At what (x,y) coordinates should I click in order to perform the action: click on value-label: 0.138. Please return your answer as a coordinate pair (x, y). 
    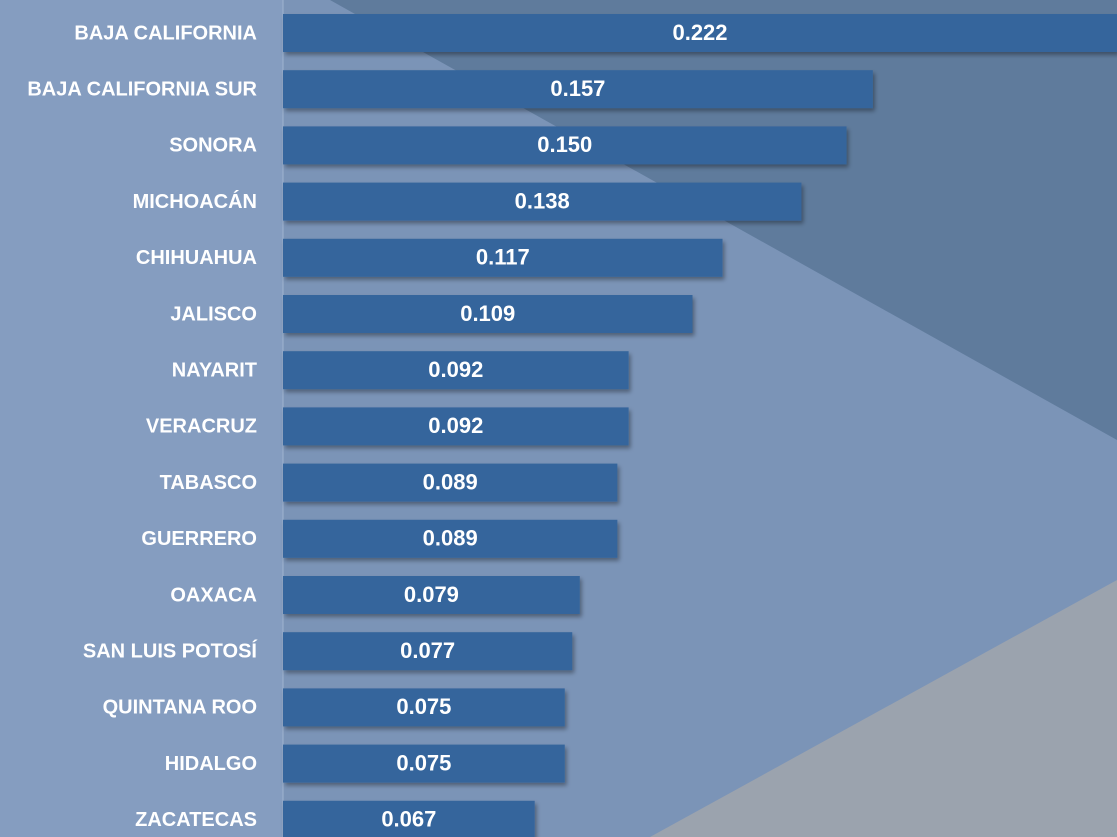
    Looking at the image, I should click on (542, 200).